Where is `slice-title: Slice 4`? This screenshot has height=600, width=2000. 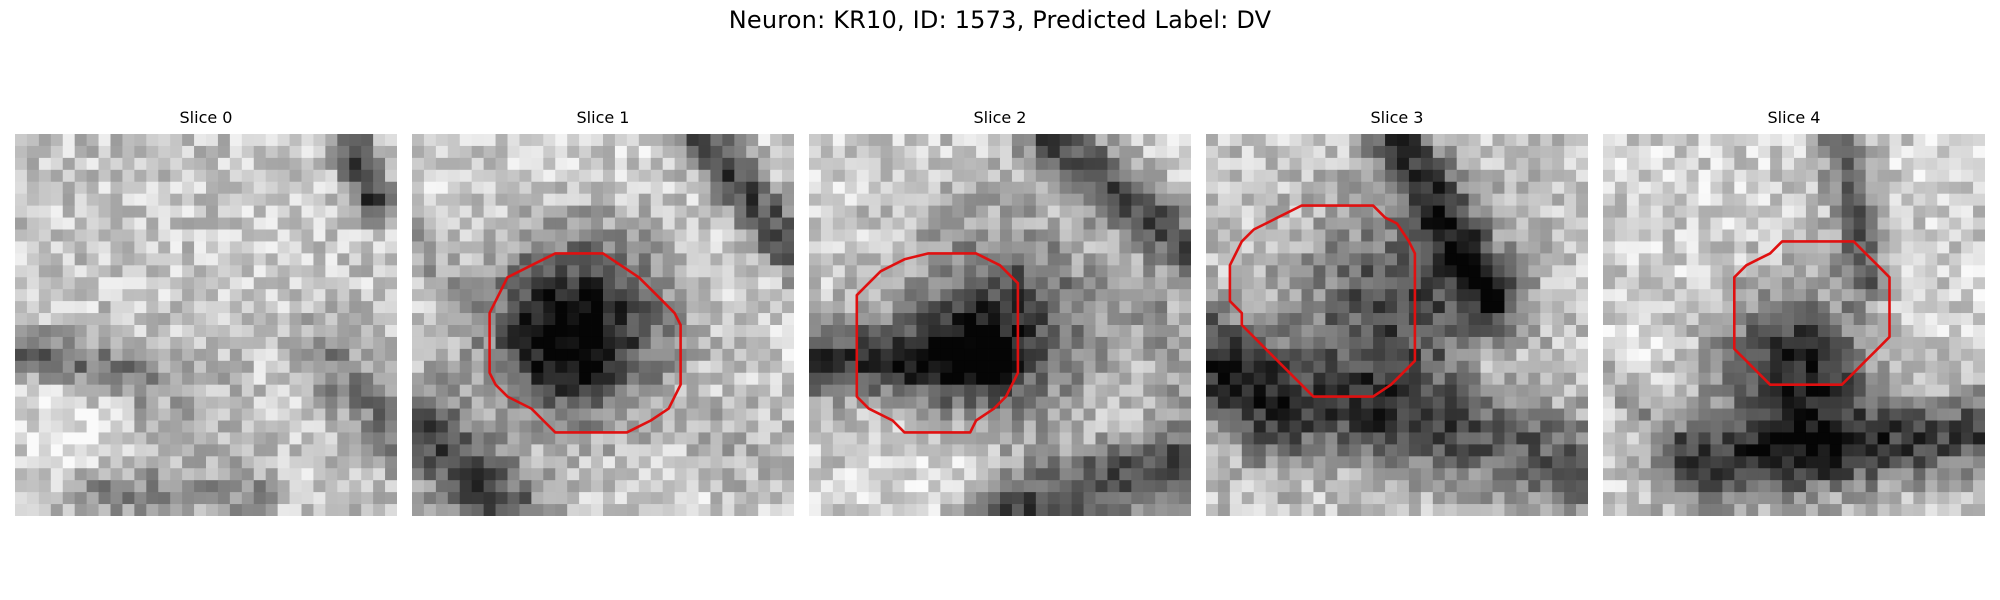 slice-title: Slice 4 is located at coordinates (1794, 117).